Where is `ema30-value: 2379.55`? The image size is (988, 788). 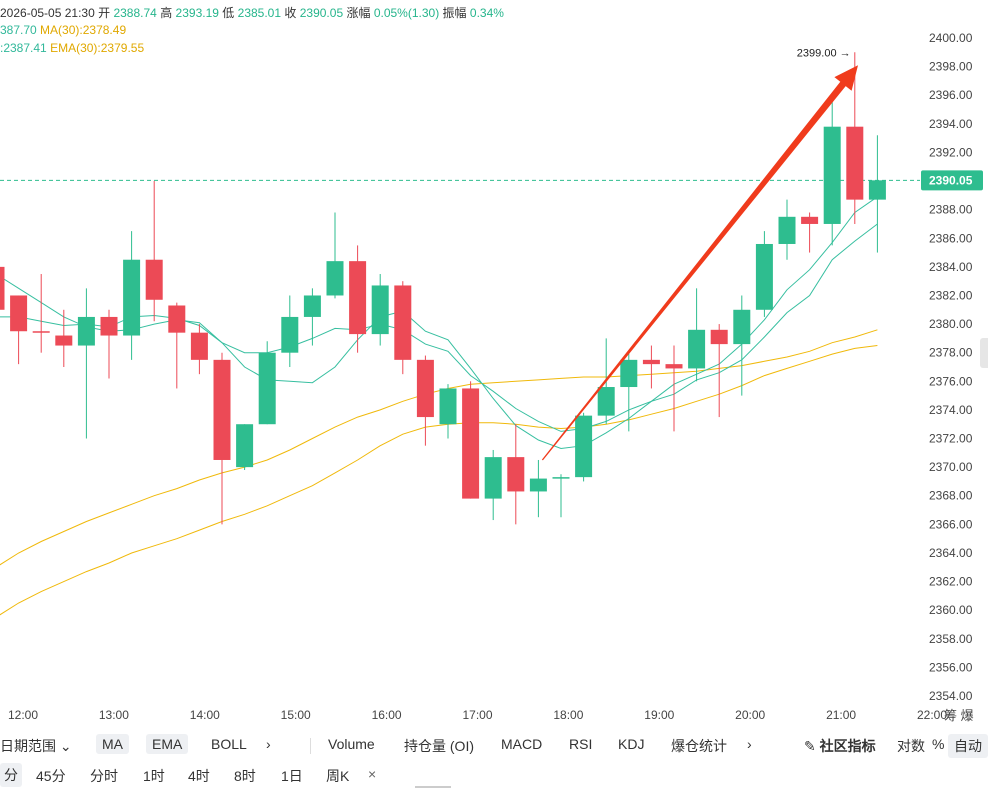
ema30-value: 2379.55 is located at coordinates (122, 48).